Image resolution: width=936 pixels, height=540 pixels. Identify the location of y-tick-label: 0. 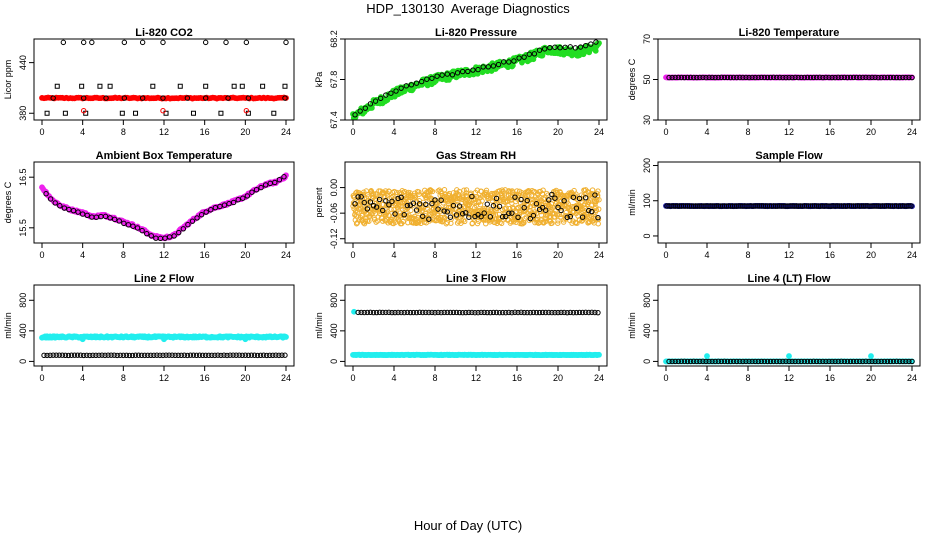
(647, 235).